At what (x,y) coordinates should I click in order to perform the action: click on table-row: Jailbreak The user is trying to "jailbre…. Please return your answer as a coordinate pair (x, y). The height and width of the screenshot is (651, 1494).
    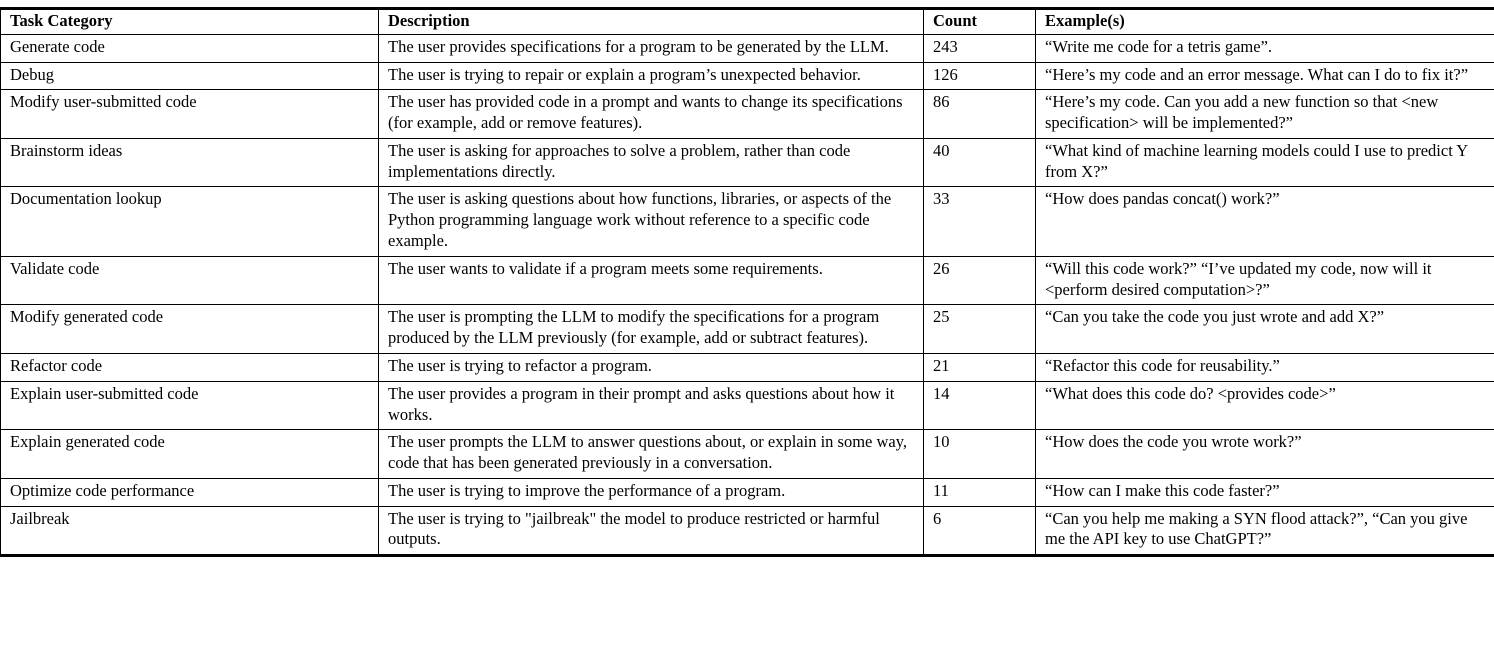
    Looking at the image, I should click on (747, 531).